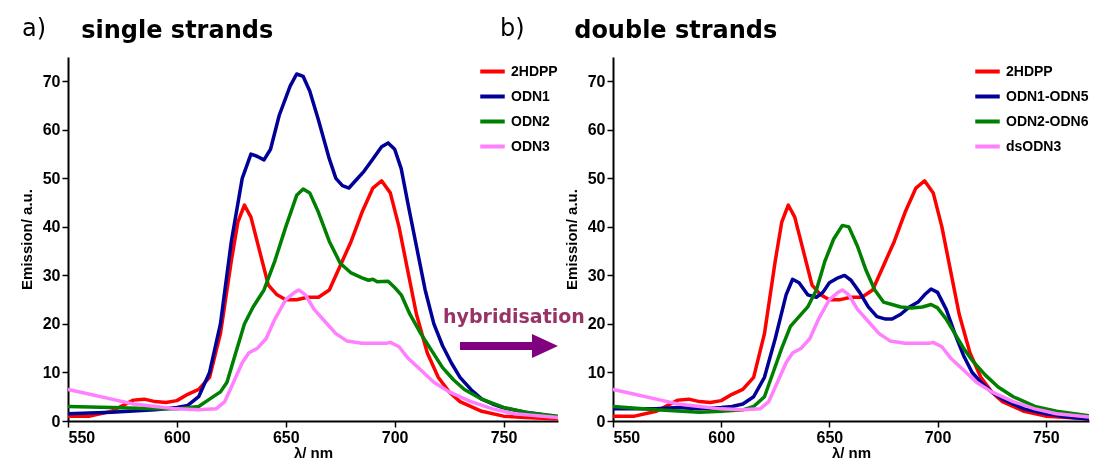  I want to click on legend-label: ODN2-ODN6, so click(1047, 120).